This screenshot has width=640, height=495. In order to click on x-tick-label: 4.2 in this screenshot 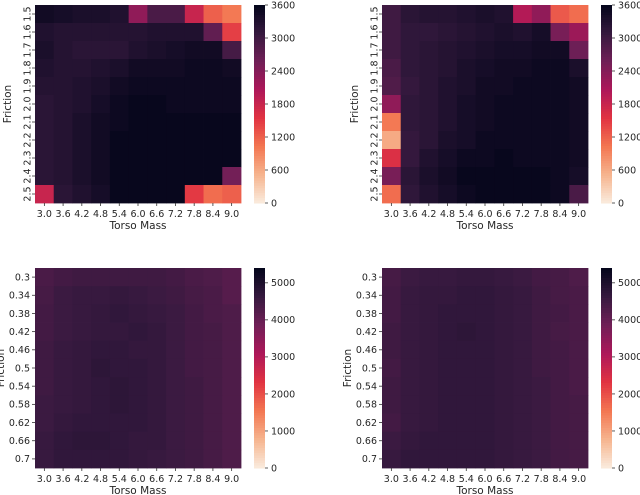, I will do `click(428, 479)`.